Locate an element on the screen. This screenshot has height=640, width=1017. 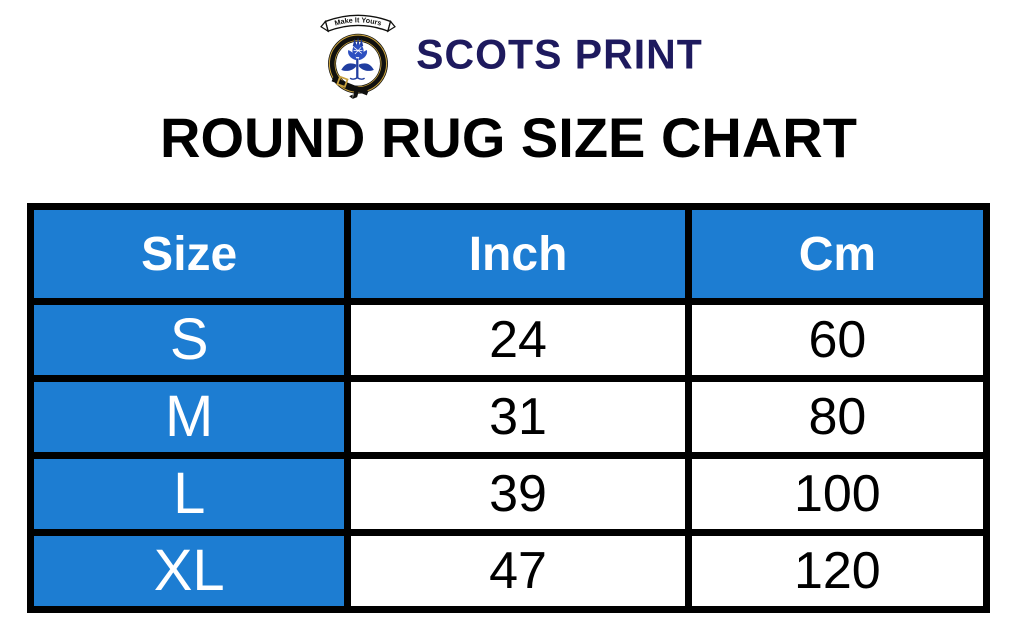
inch-cell: 31 is located at coordinates (518, 417).